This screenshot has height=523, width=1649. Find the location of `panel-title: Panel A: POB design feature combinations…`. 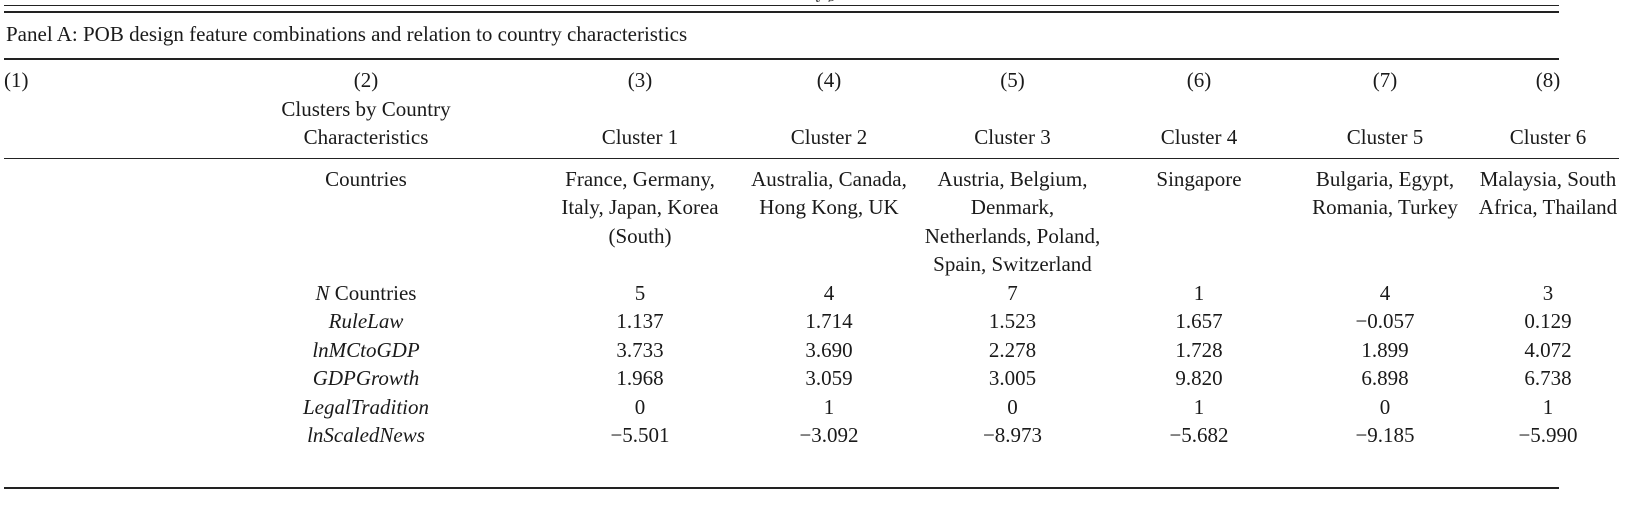

panel-title: Panel A: POB design feature combinations… is located at coordinates (347, 34).